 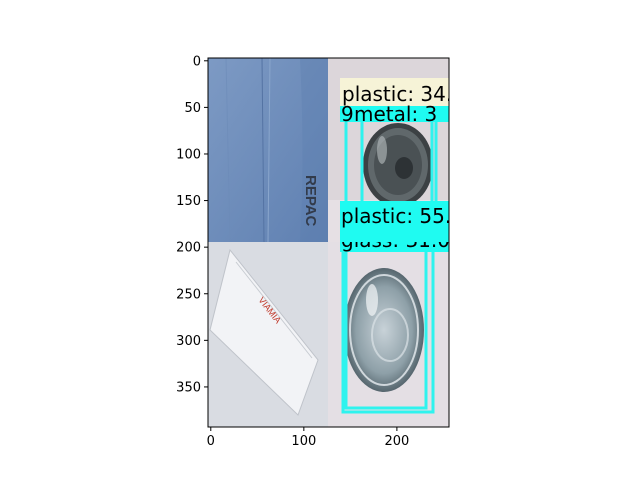 I want to click on glass-label: glass: 31.0, so click(x=395, y=240).